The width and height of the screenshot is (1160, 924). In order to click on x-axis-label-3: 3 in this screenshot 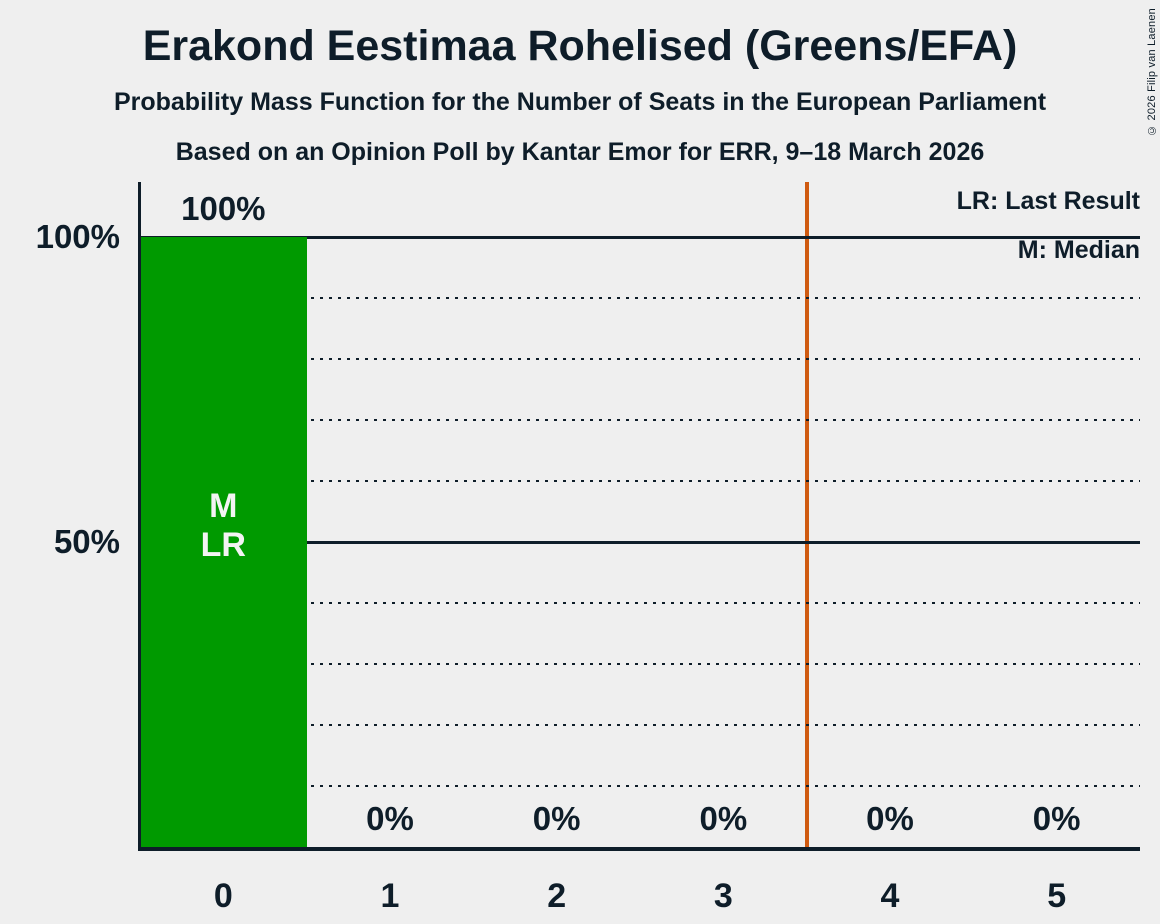, I will do `click(723, 896)`.